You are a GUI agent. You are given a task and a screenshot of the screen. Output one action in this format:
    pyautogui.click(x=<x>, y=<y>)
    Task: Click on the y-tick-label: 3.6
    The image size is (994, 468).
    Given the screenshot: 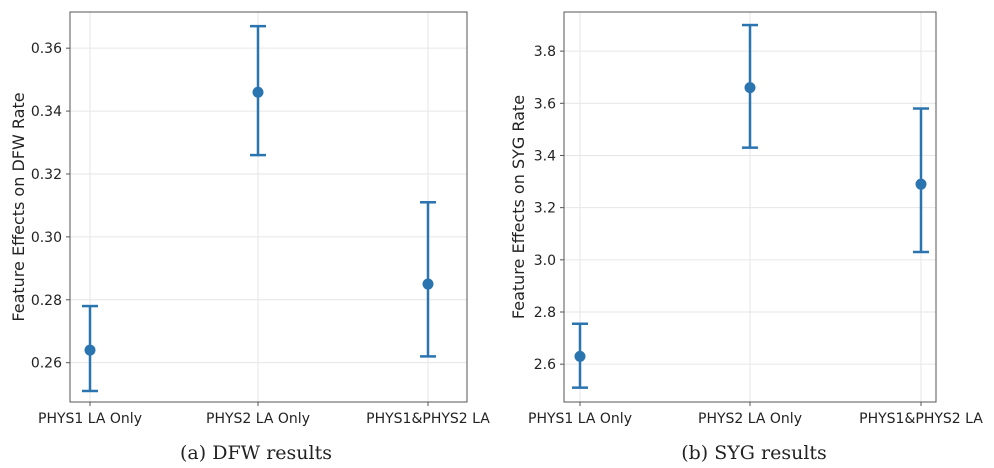 What is the action you would take?
    pyautogui.click(x=545, y=104)
    